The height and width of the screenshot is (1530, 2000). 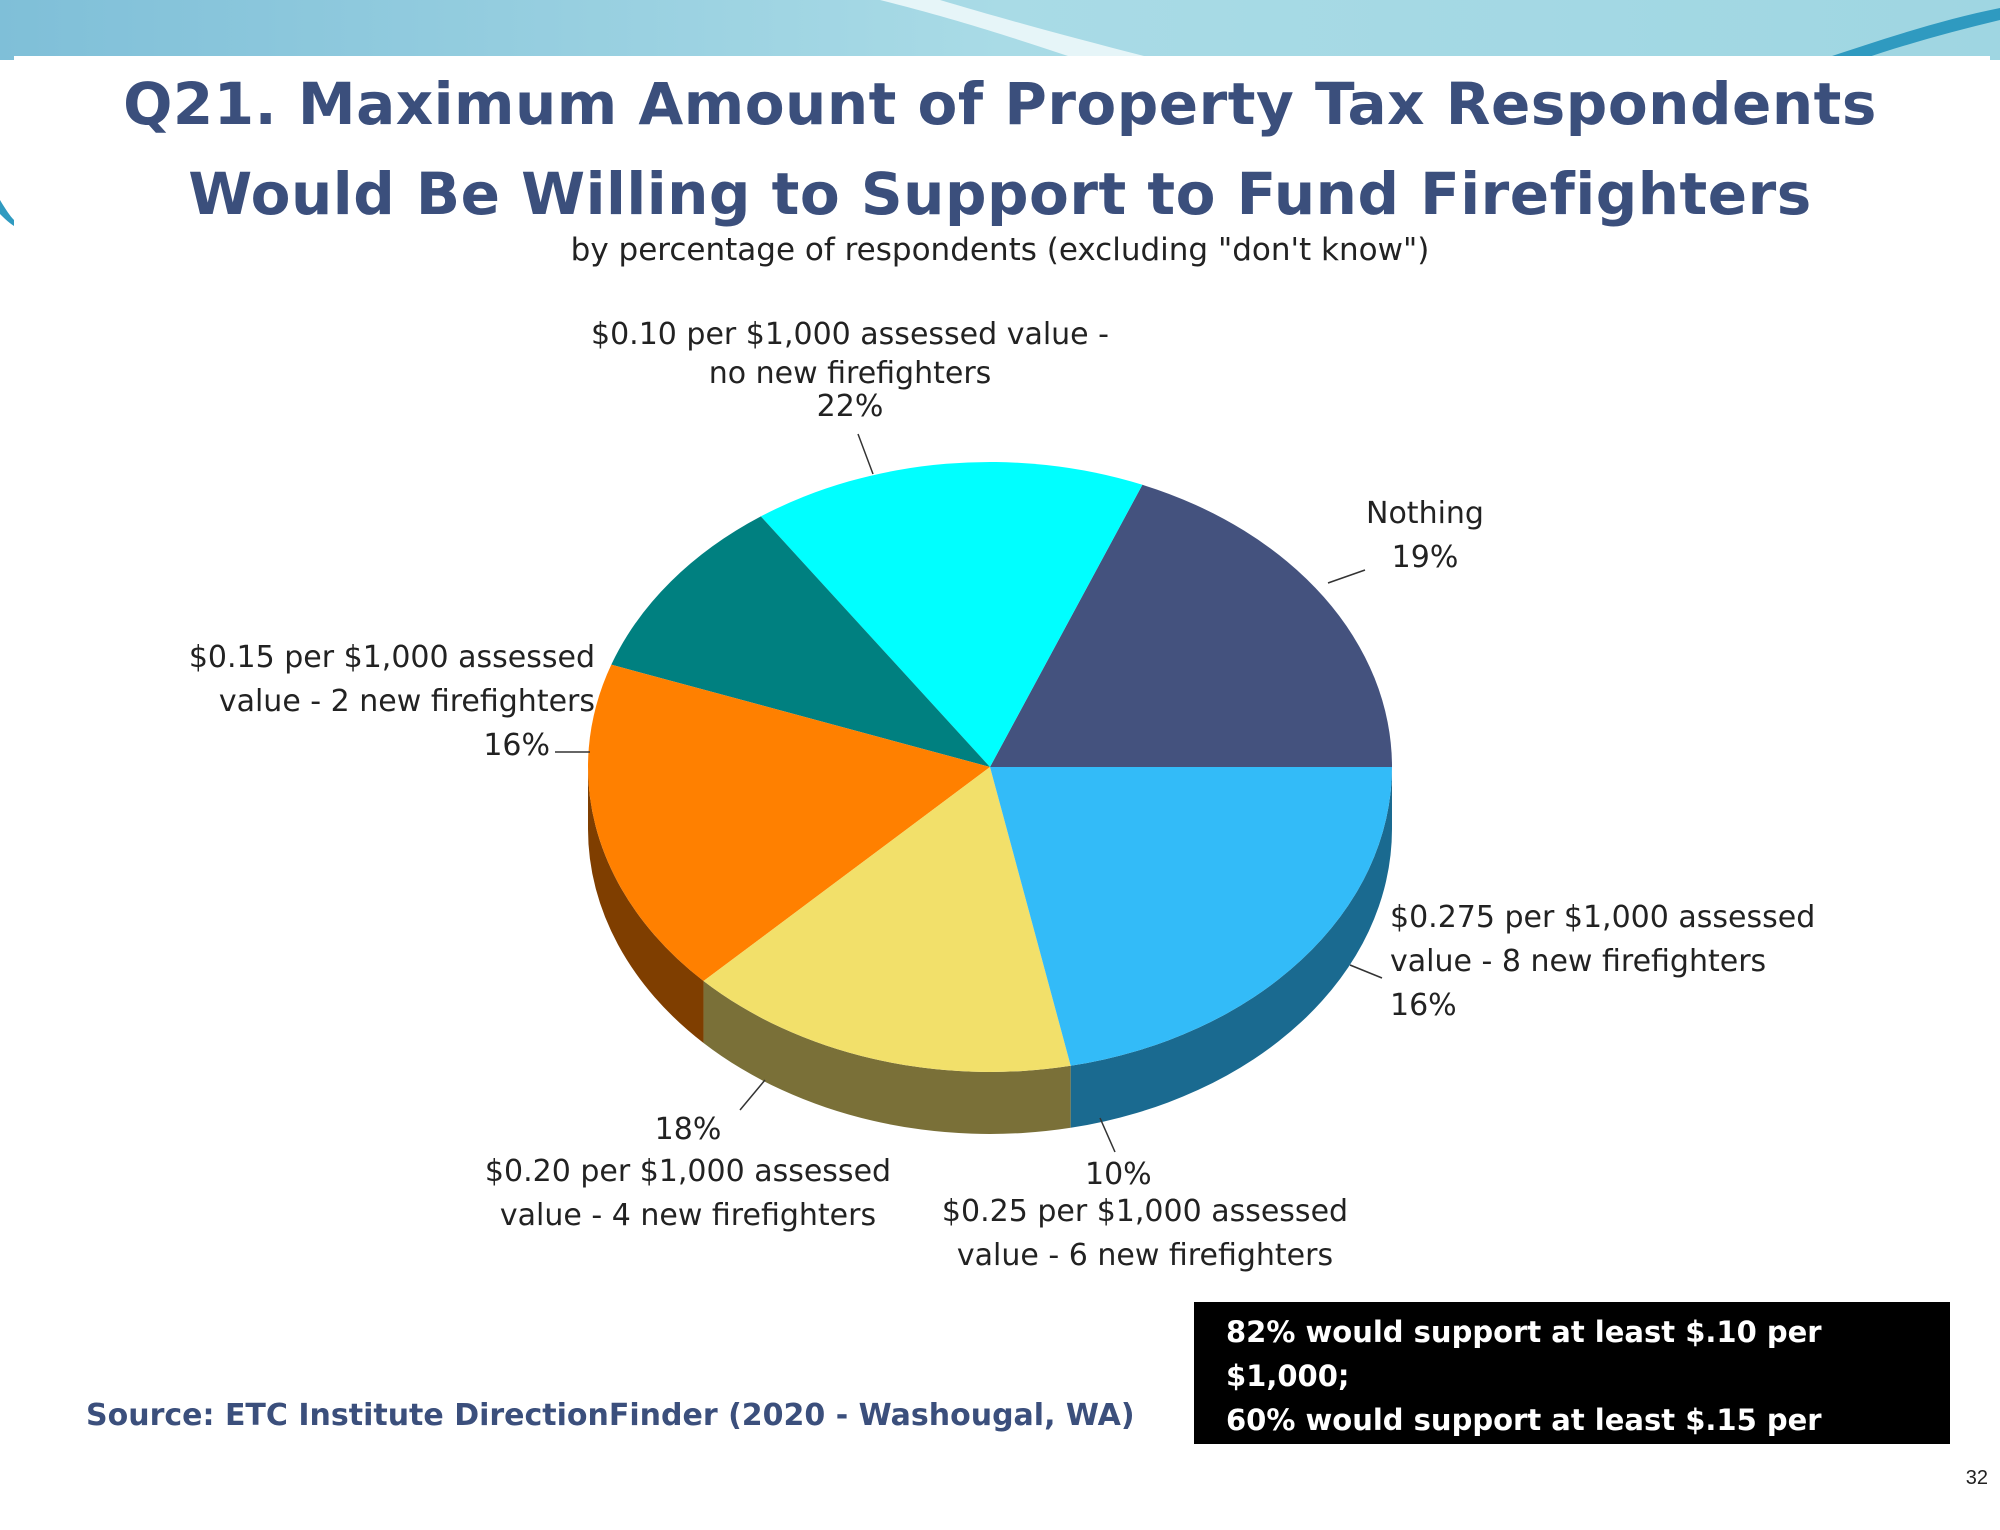 I want to click on slice-label-5-line-1: no new firefighters, so click(x=850, y=373).